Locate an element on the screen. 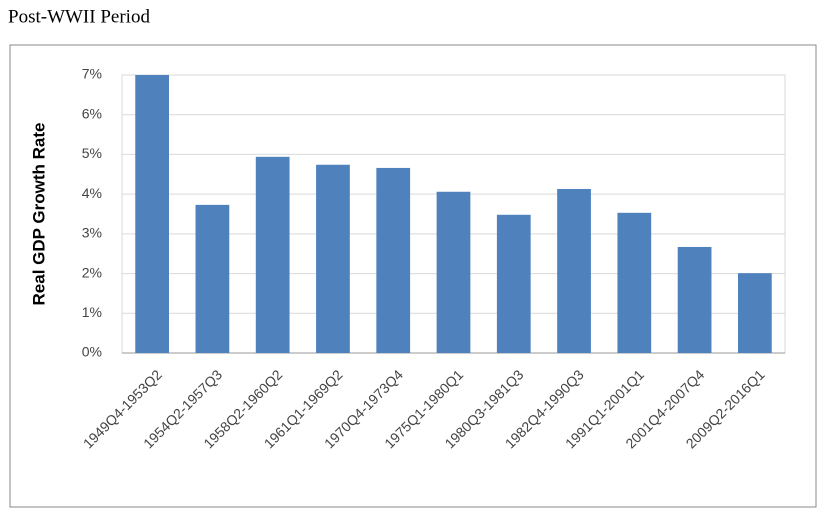  y-tick-label: 6% is located at coordinates (92, 113).